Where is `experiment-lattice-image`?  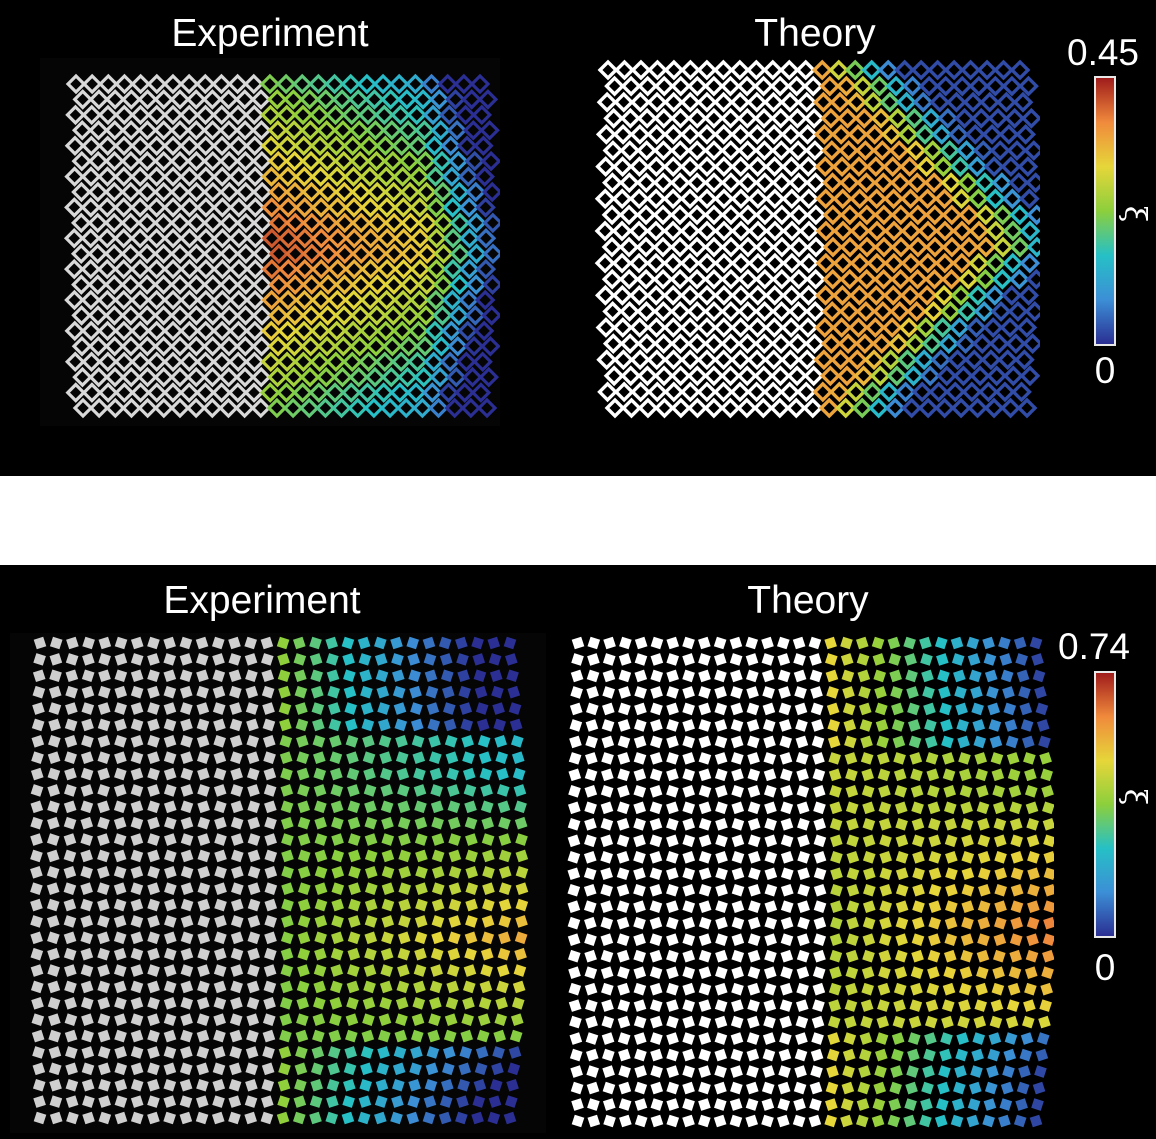 experiment-lattice-image is located at coordinates (270, 242).